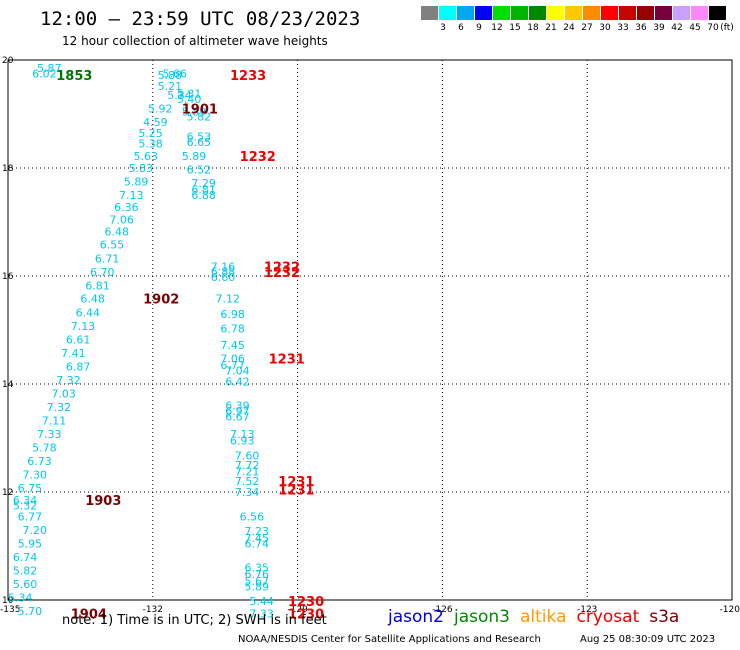 This screenshot has height=650, width=740. I want to click on legend-label: 36, so click(641, 28).